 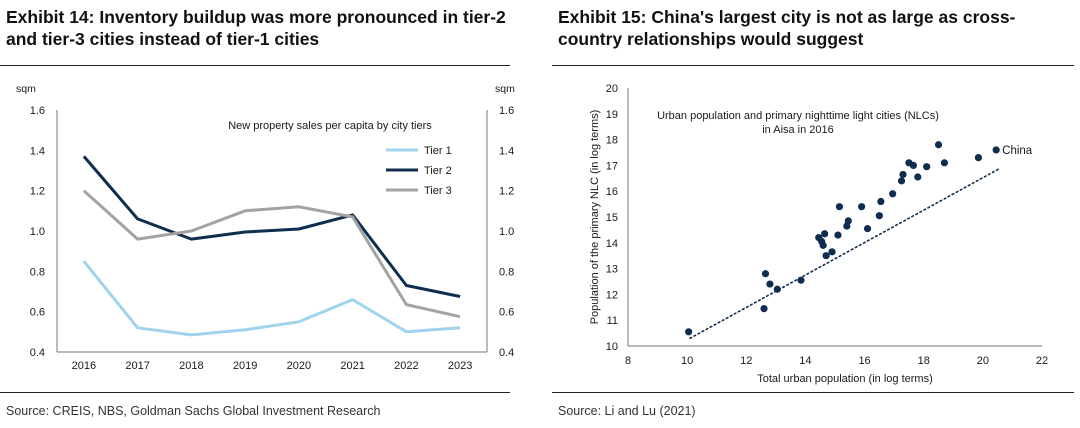 I want to click on y-tick-label: 15, so click(x=612, y=218).